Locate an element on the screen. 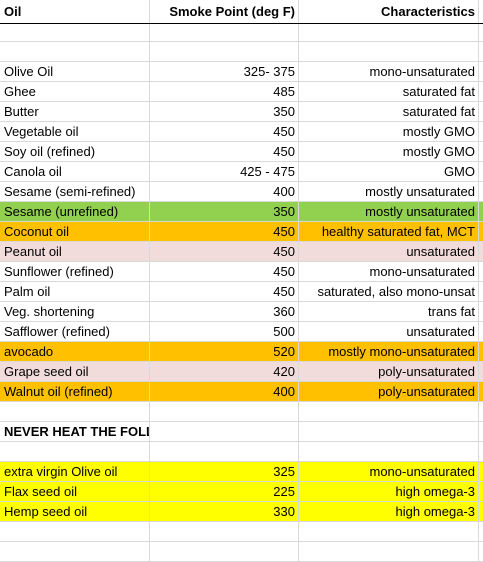  cell-oil: Ghee is located at coordinates (75, 91).